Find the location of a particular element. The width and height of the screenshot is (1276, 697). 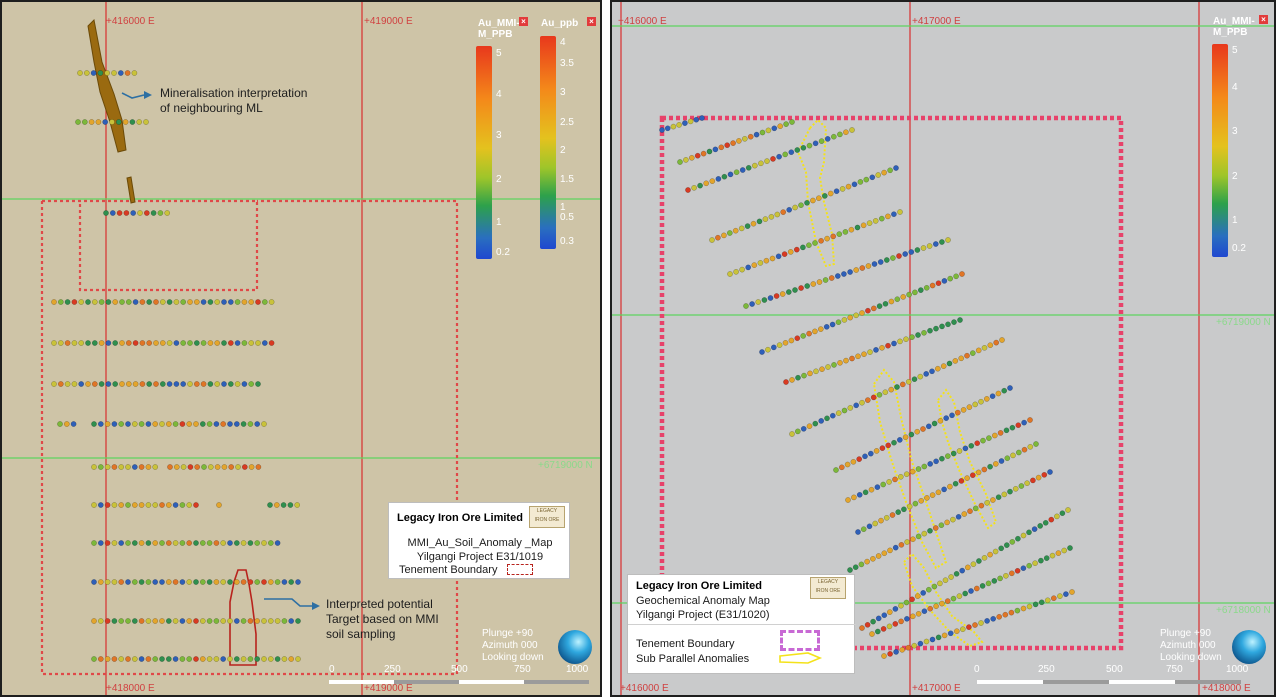

coord-label-bottom-left: +418000 E is located at coordinates (130, 688).